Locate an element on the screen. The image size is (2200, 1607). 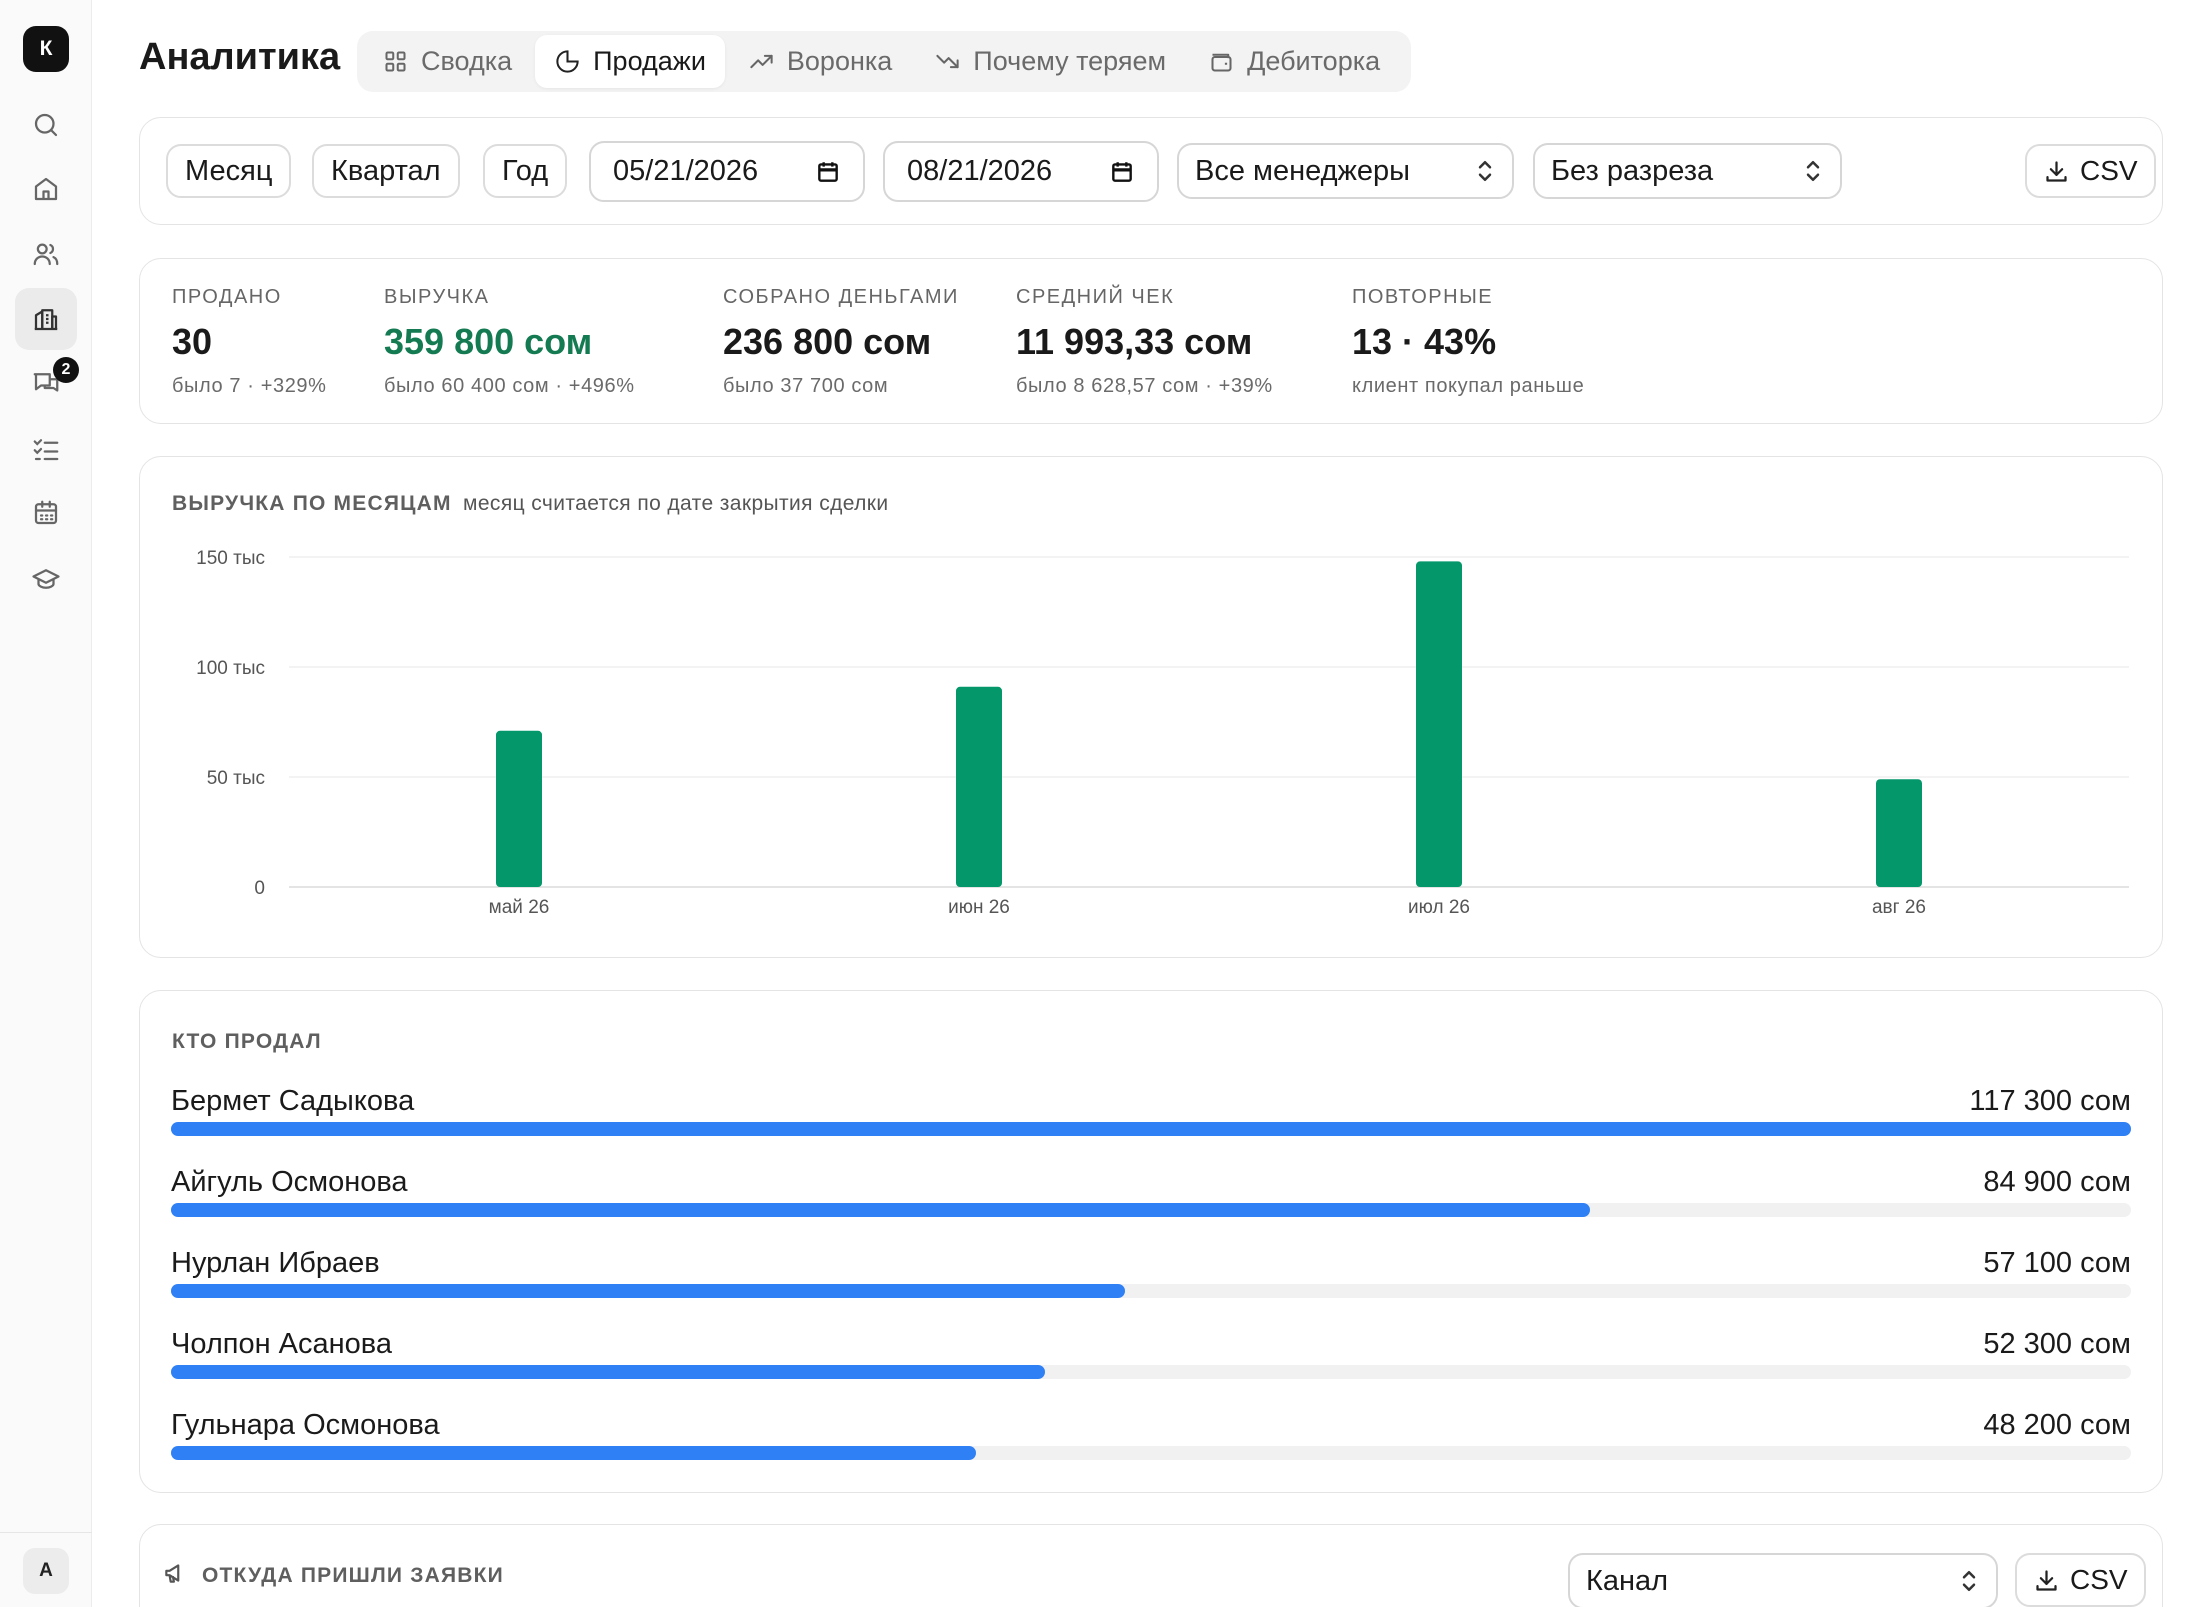
home-icon is located at coordinates (46, 189).